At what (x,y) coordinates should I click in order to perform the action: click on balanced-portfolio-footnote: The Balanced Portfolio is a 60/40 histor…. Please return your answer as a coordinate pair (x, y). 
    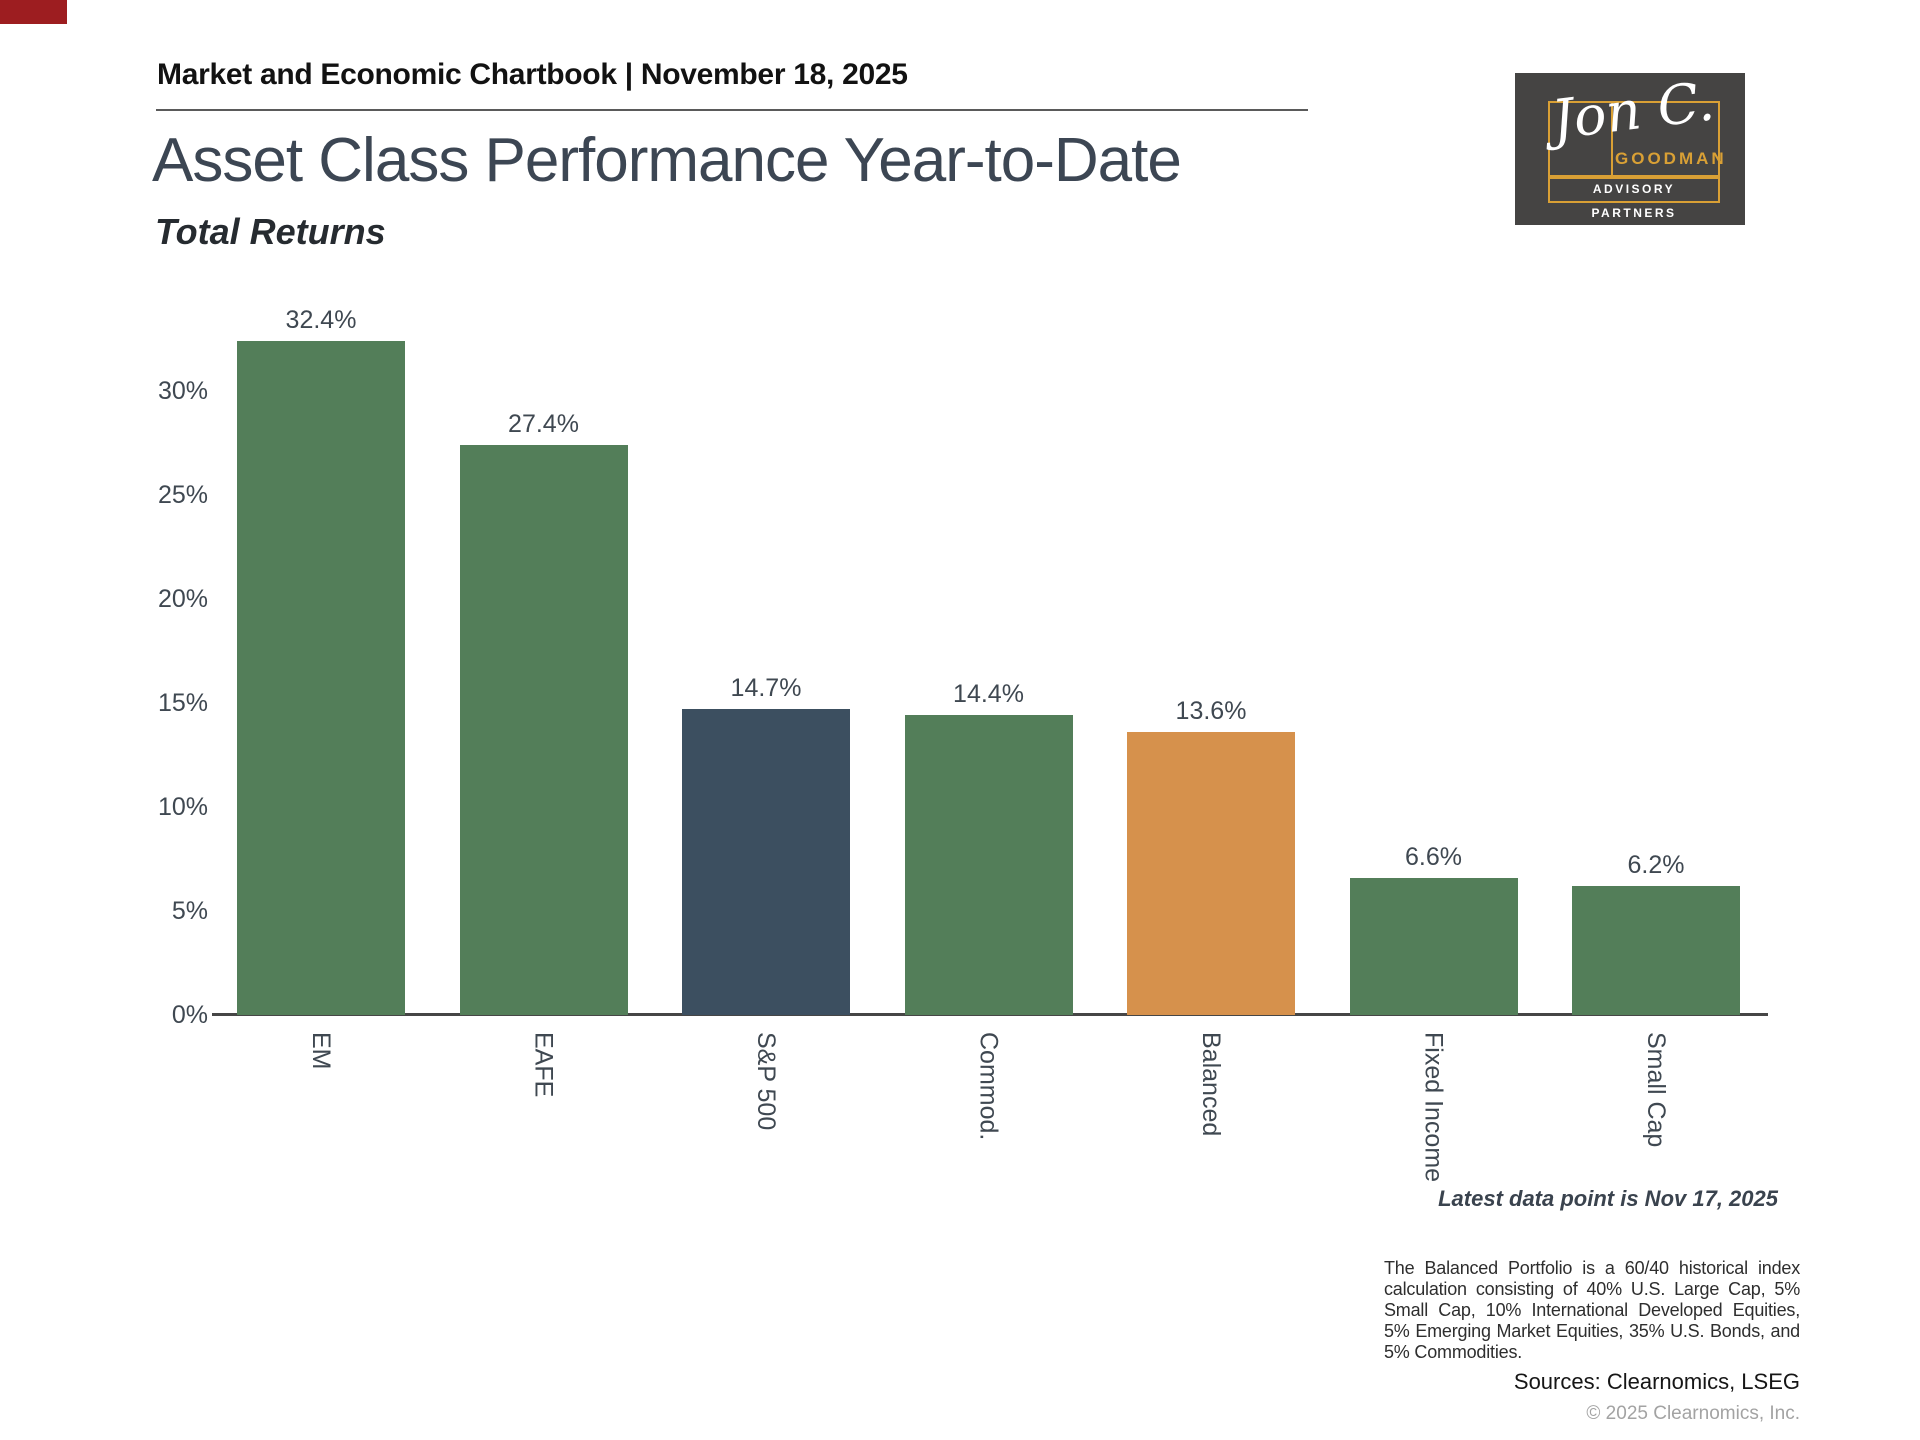
    Looking at the image, I should click on (1592, 1310).